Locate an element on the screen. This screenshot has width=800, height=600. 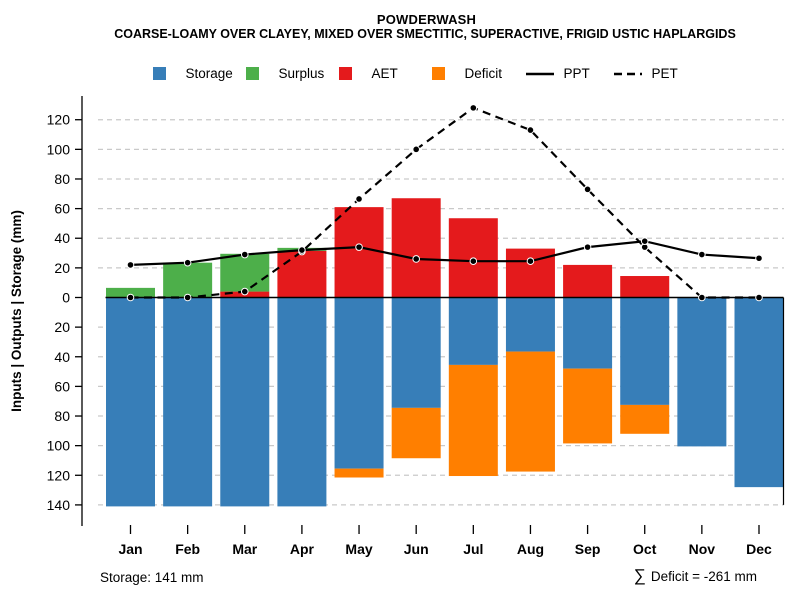
legend-item-ppt: PPT is located at coordinates (569, 73).